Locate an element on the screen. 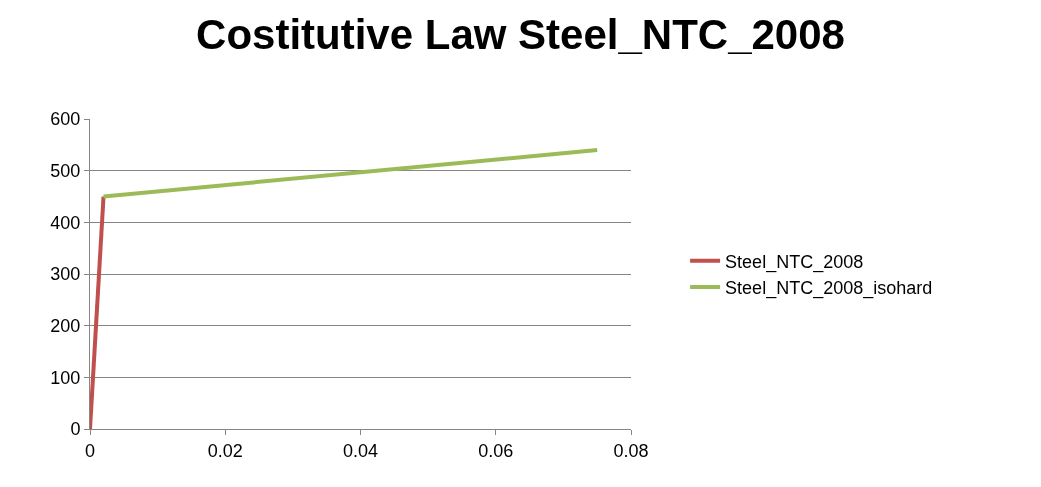  x-tick-label: 0.06 is located at coordinates (496, 450).